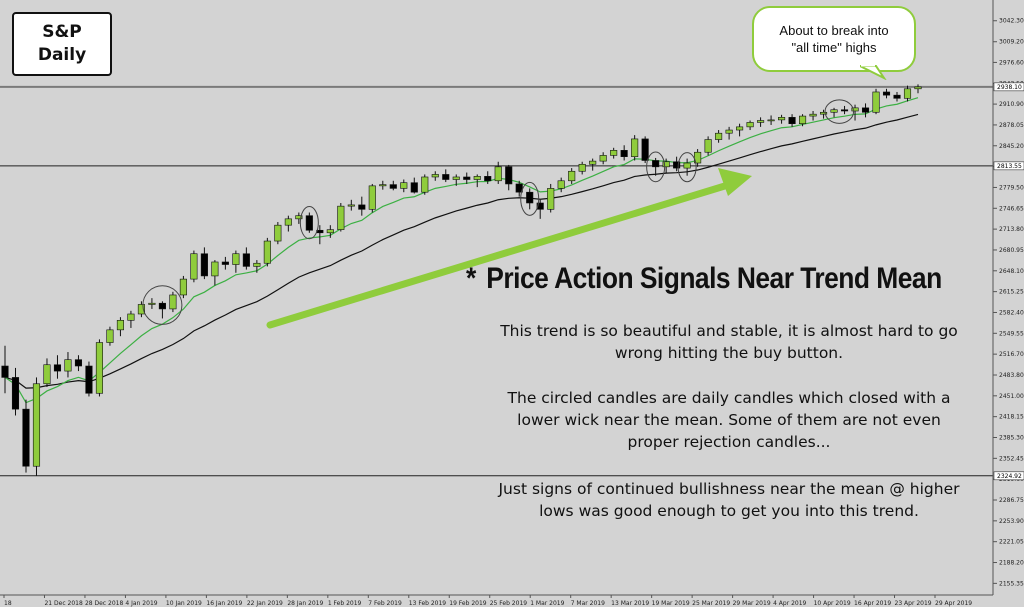 Image resolution: width=1024 pixels, height=607 pixels. I want to click on time-tick-label: 16 Jan 2019, so click(224, 603).